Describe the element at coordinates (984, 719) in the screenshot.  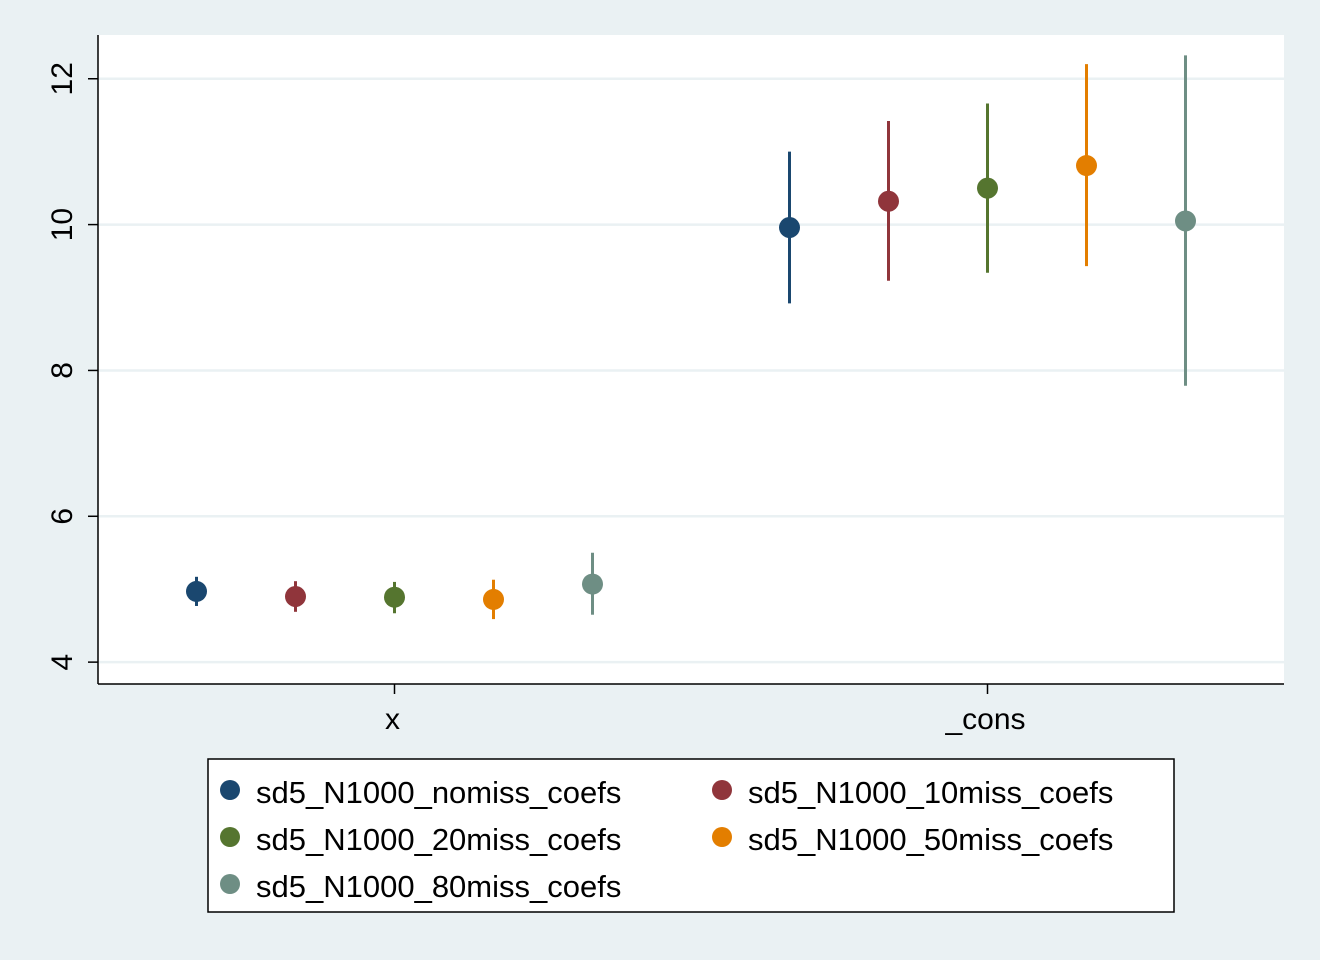
I see `x-tick-label: _cons` at that location.